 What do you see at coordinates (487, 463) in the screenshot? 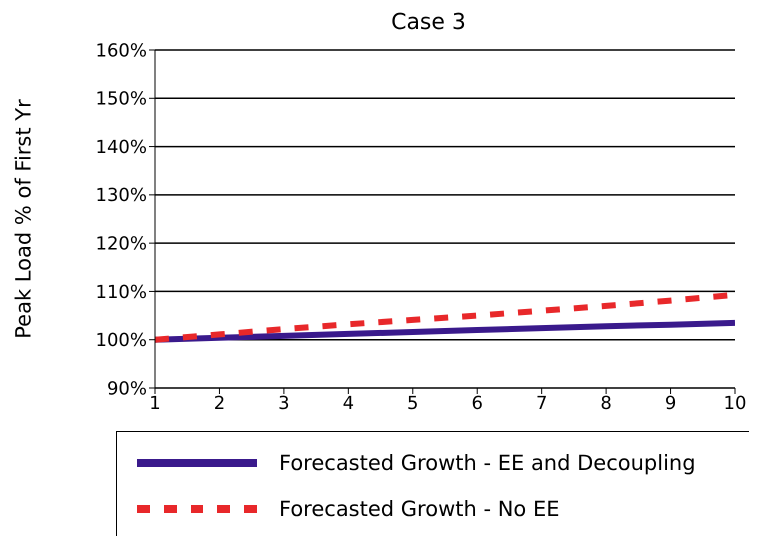
I see `legend-label: Forecasted Growth - EE and Decoupling` at bounding box center [487, 463].